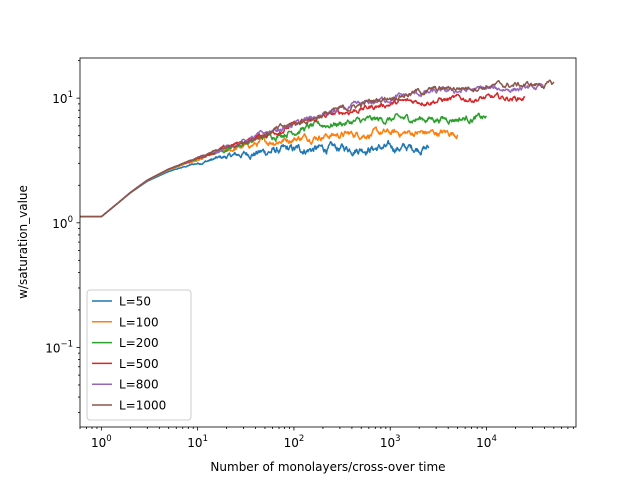 The height and width of the screenshot is (480, 640). What do you see at coordinates (59, 347) in the screenshot?
I see `y-tick-label: 10⁻¹` at bounding box center [59, 347].